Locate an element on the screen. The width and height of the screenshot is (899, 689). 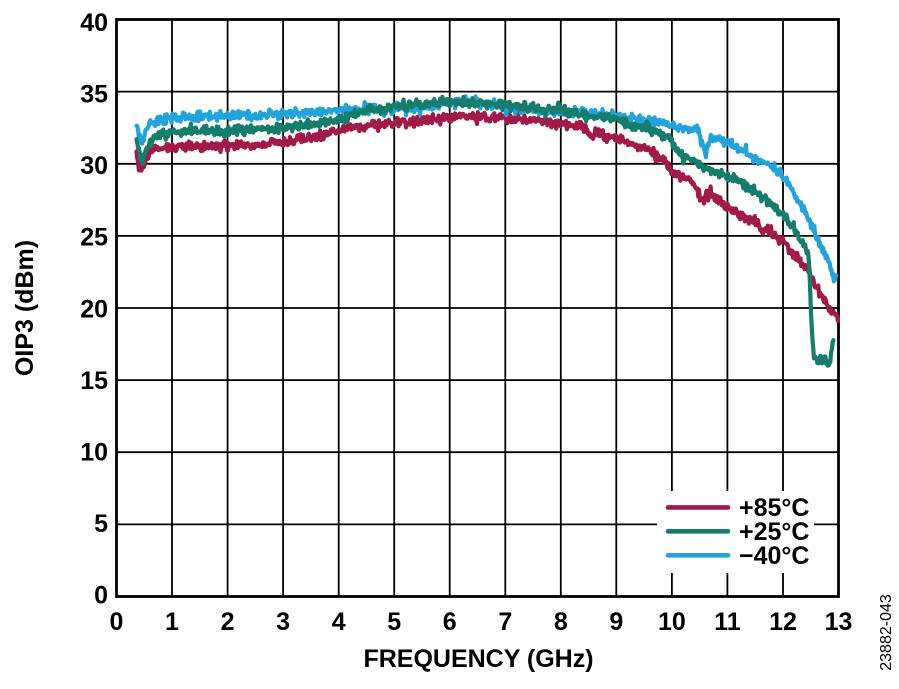
svg-text: 23882-043 is located at coordinates (886, 632).